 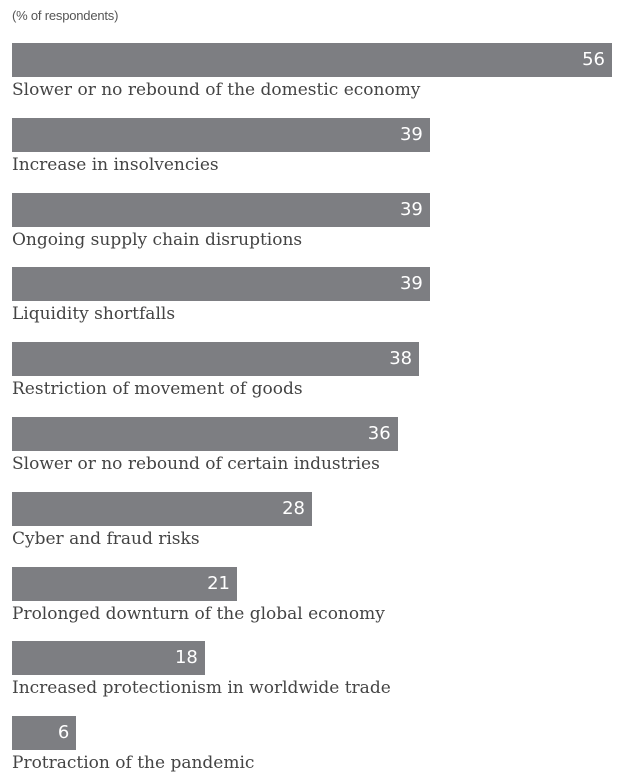 I want to click on bar-value-label: 36, so click(x=379, y=433).